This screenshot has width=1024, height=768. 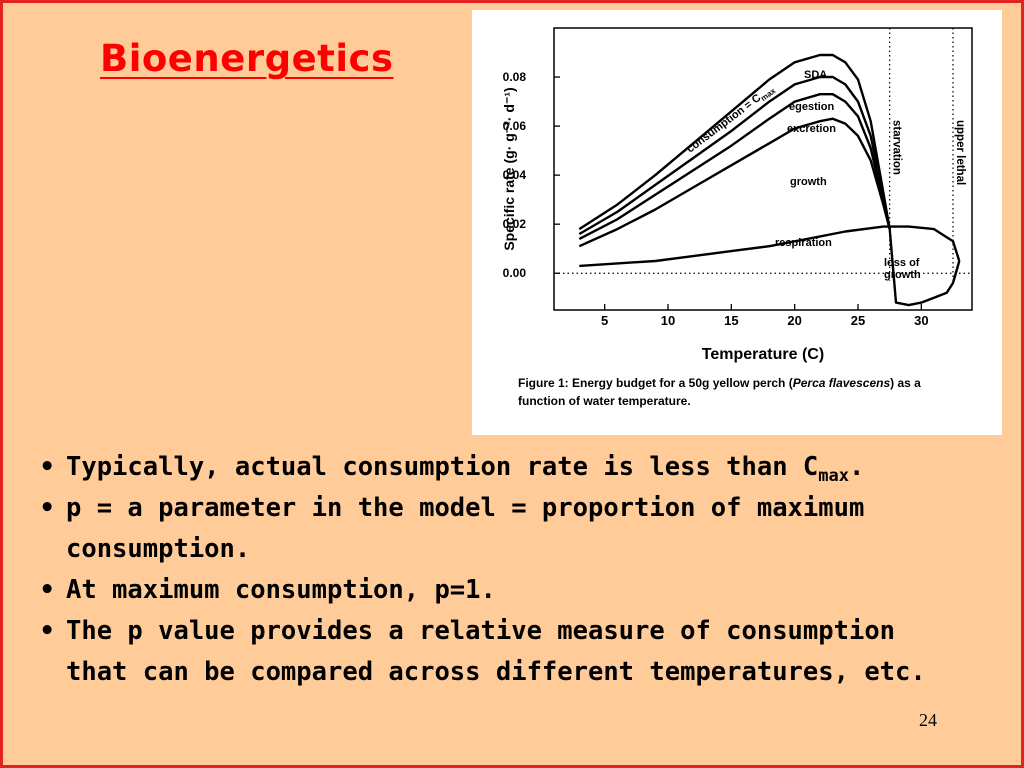 I want to click on x-tick-label: 25, so click(x=858, y=320).